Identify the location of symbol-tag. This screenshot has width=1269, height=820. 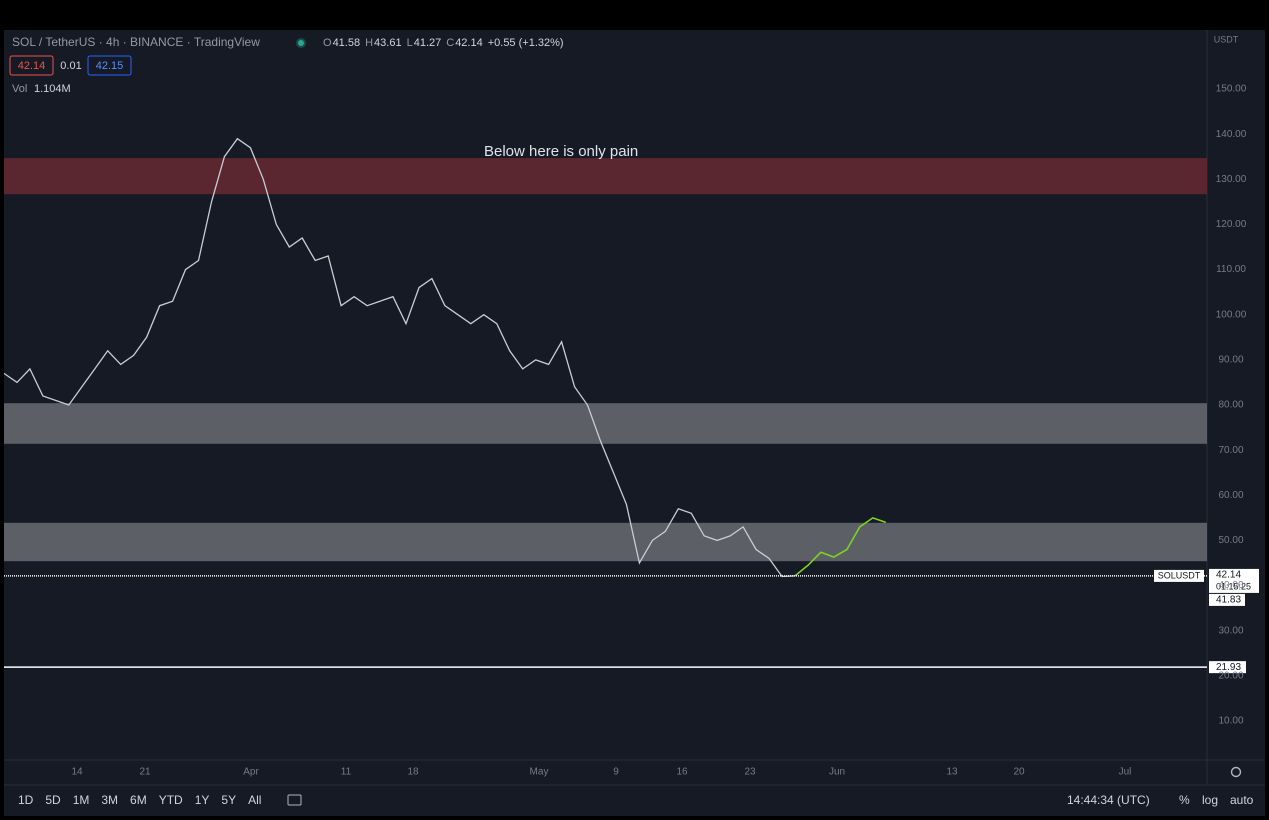
(1179, 575).